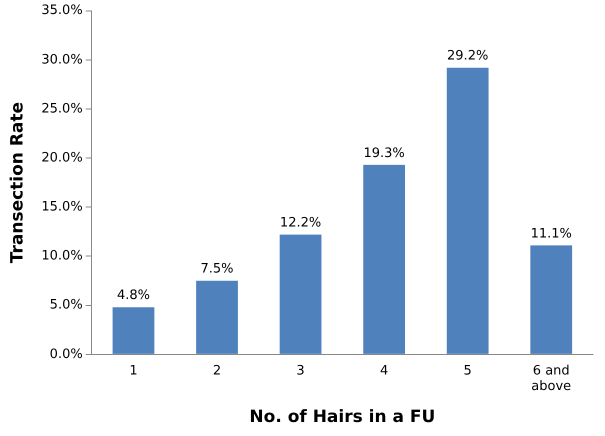 The height and width of the screenshot is (436, 605). Describe the element at coordinates (62, 10) in the screenshot. I see `y-tick-label: 35.0%` at that location.